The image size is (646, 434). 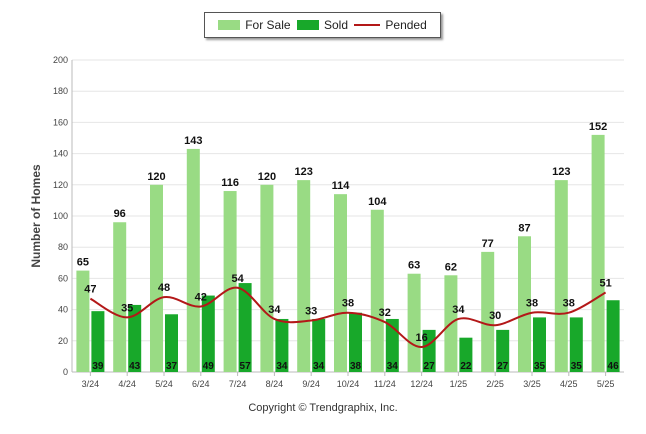 What do you see at coordinates (230, 183) in the screenshot?
I see `data-label-for-sale: 116` at bounding box center [230, 183].